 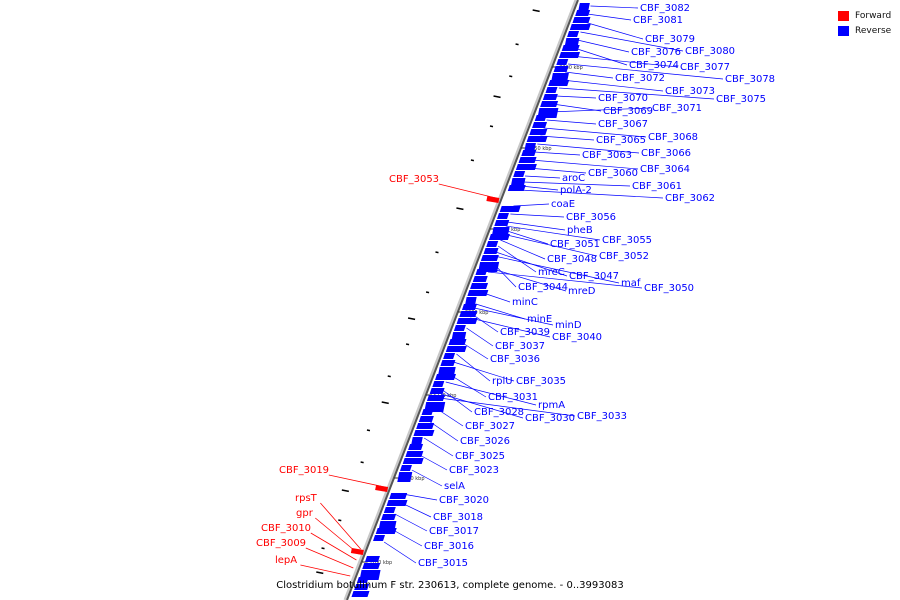 I want to click on legend-swatch, so click(x=843, y=15).